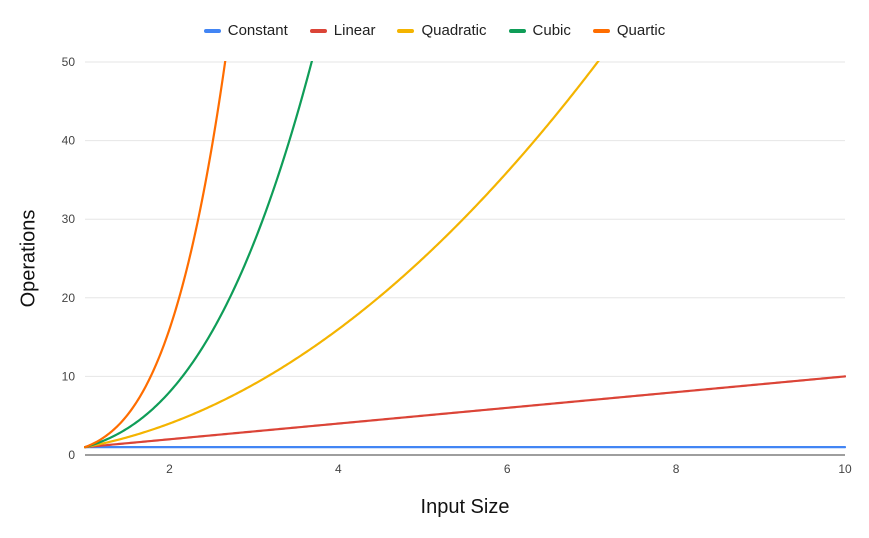  What do you see at coordinates (69, 62) in the screenshot?
I see `y-tick-label: 50` at bounding box center [69, 62].